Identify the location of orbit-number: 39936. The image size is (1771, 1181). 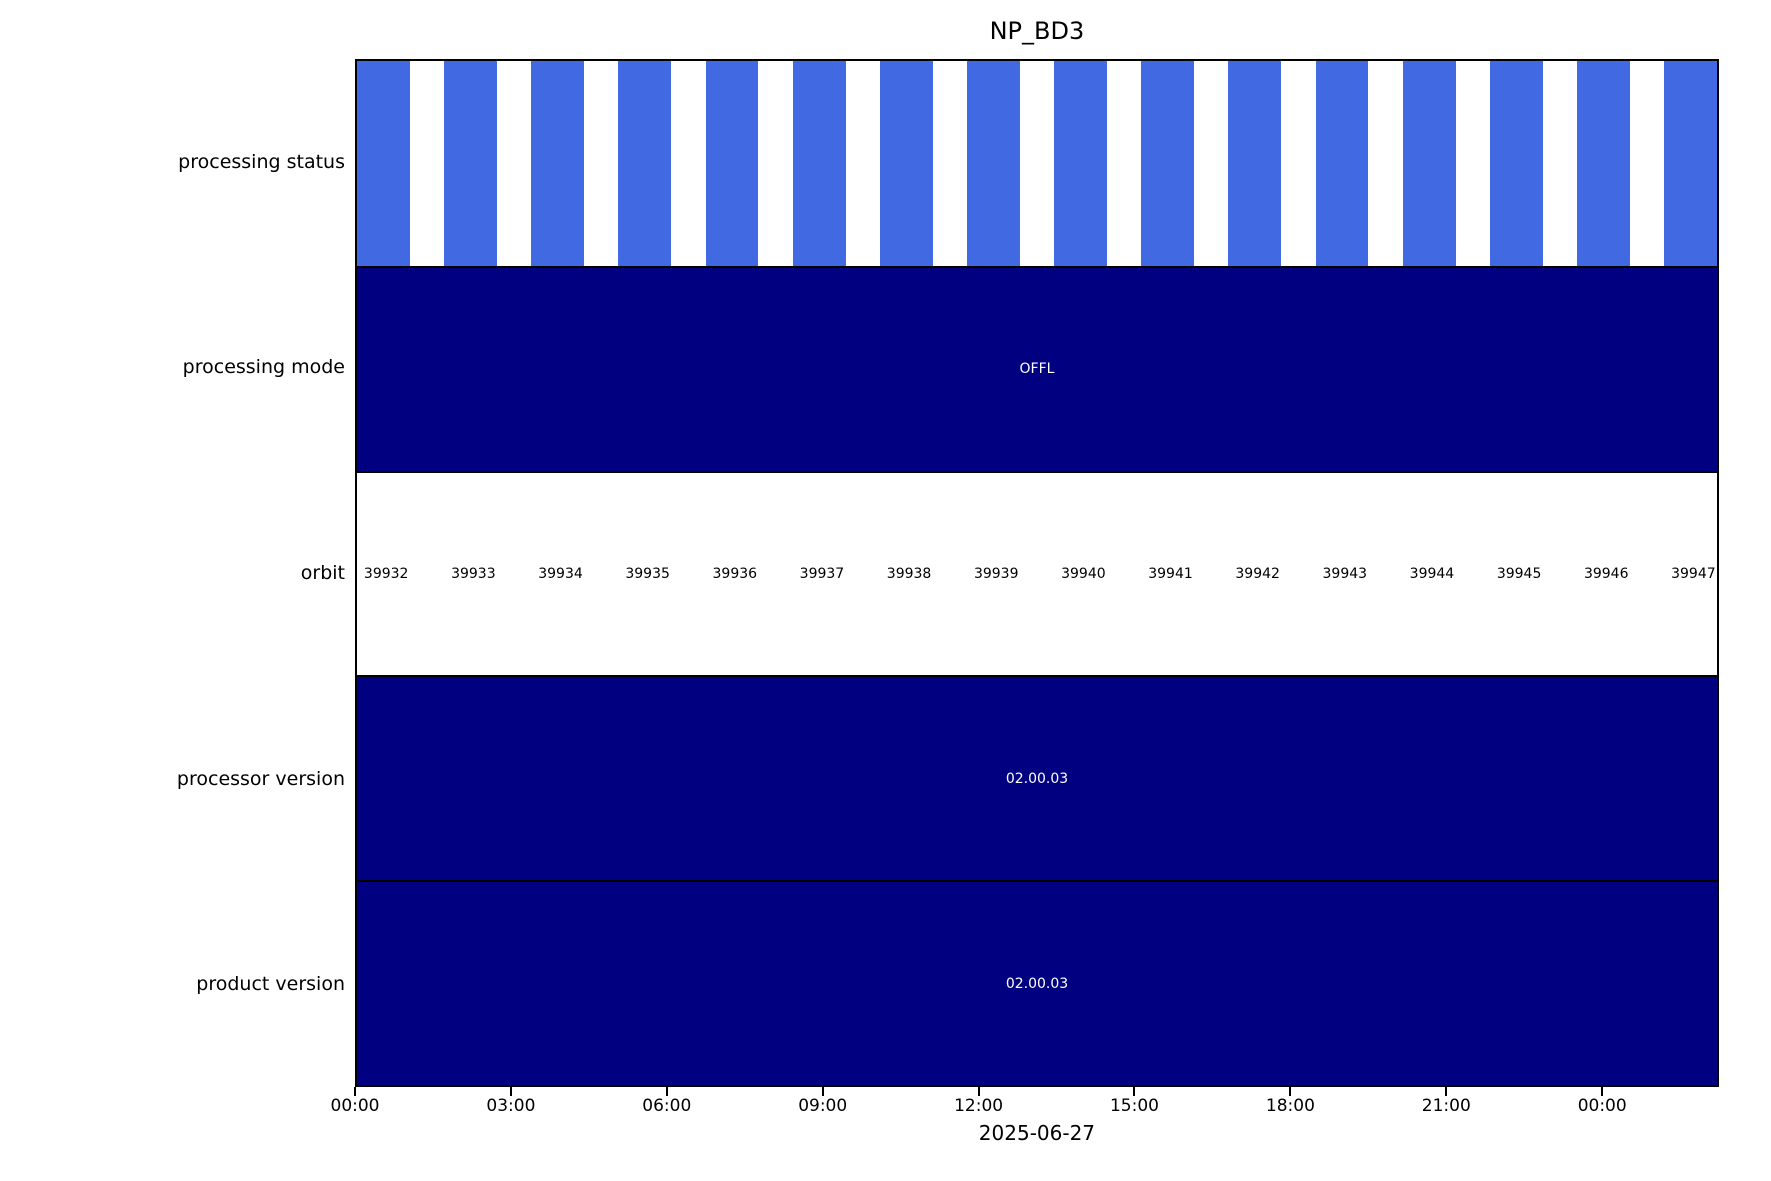
(735, 573).